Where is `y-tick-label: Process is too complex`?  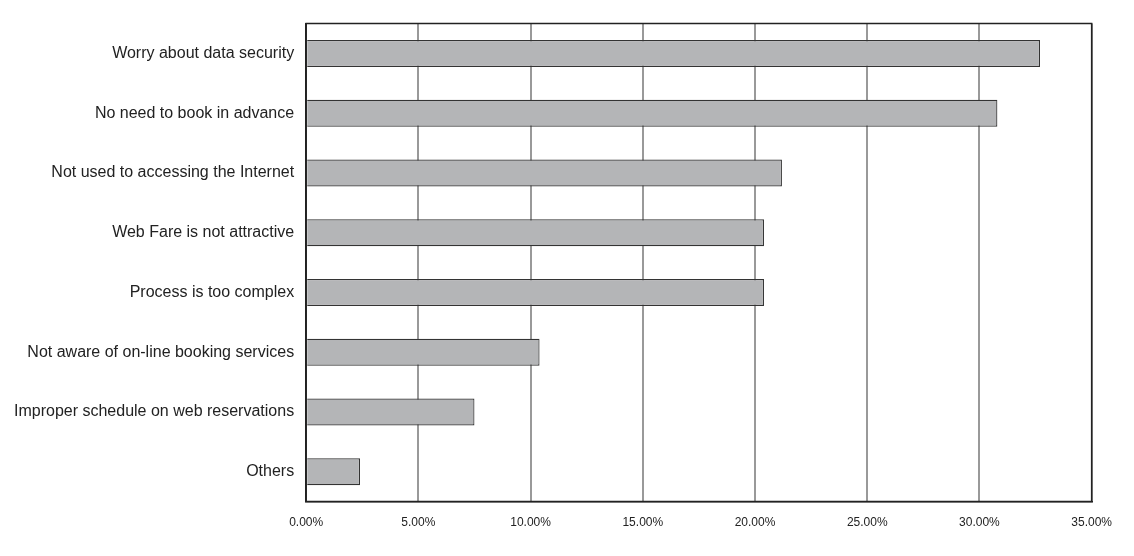
y-tick-label: Process is too complex is located at coordinates (212, 291).